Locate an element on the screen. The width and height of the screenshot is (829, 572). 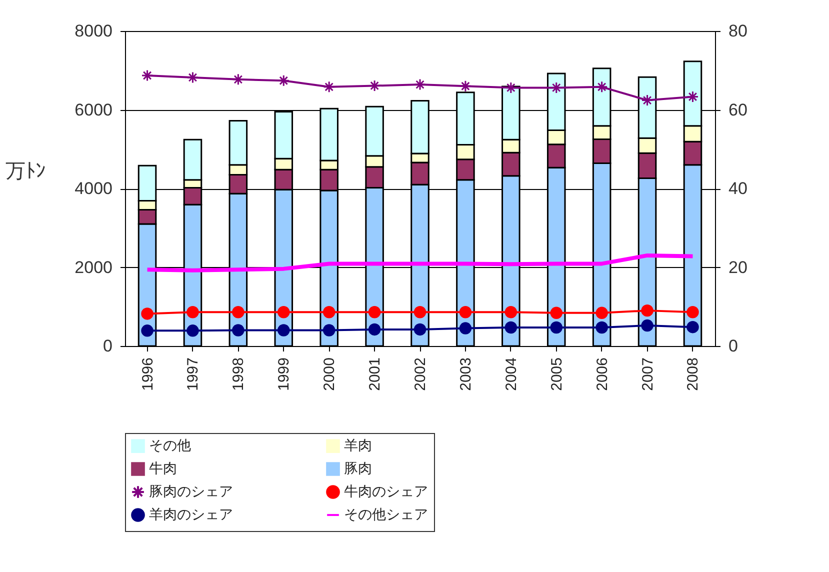
x-tick-label: 2001 is located at coordinates (375, 374).